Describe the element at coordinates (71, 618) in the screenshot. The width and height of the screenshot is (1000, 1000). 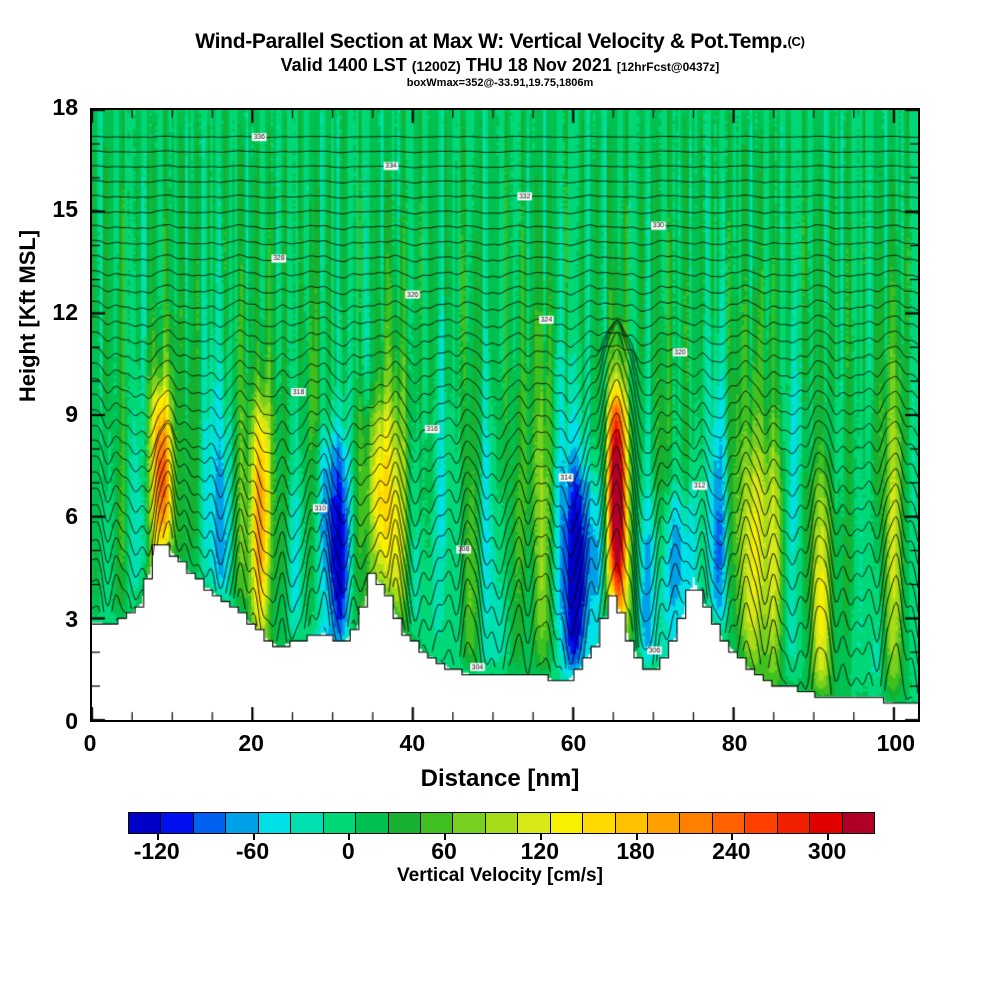
I see `y-tick-label-3: 3` at that location.